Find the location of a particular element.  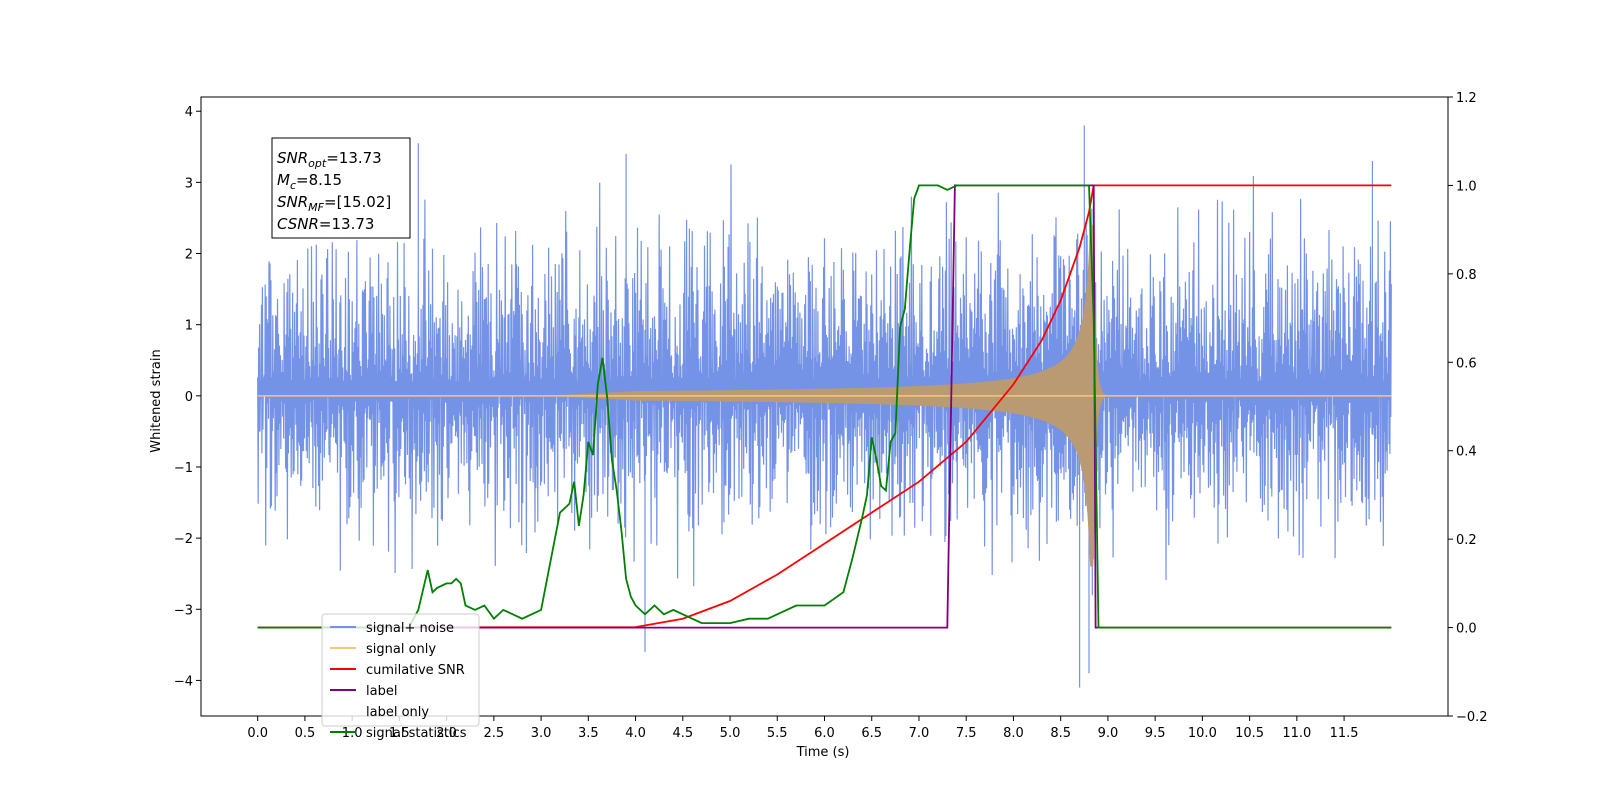

x-tick-label: 4.5 is located at coordinates (682, 733).